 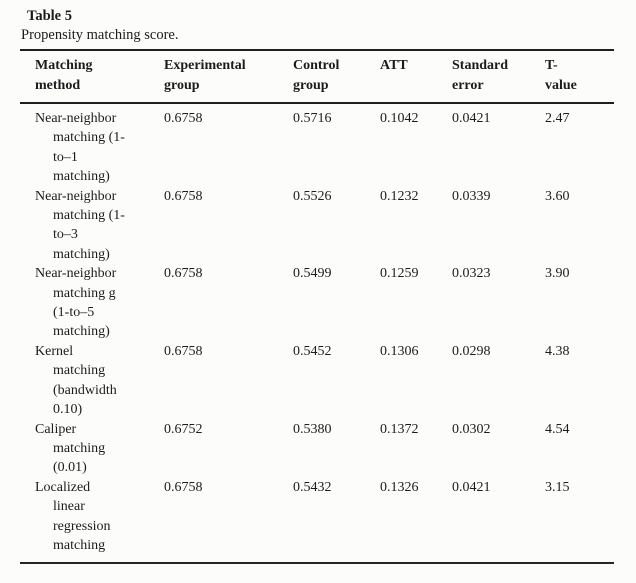 What do you see at coordinates (557, 196) in the screenshot?
I see `cell-t-value: 3.60` at bounding box center [557, 196].